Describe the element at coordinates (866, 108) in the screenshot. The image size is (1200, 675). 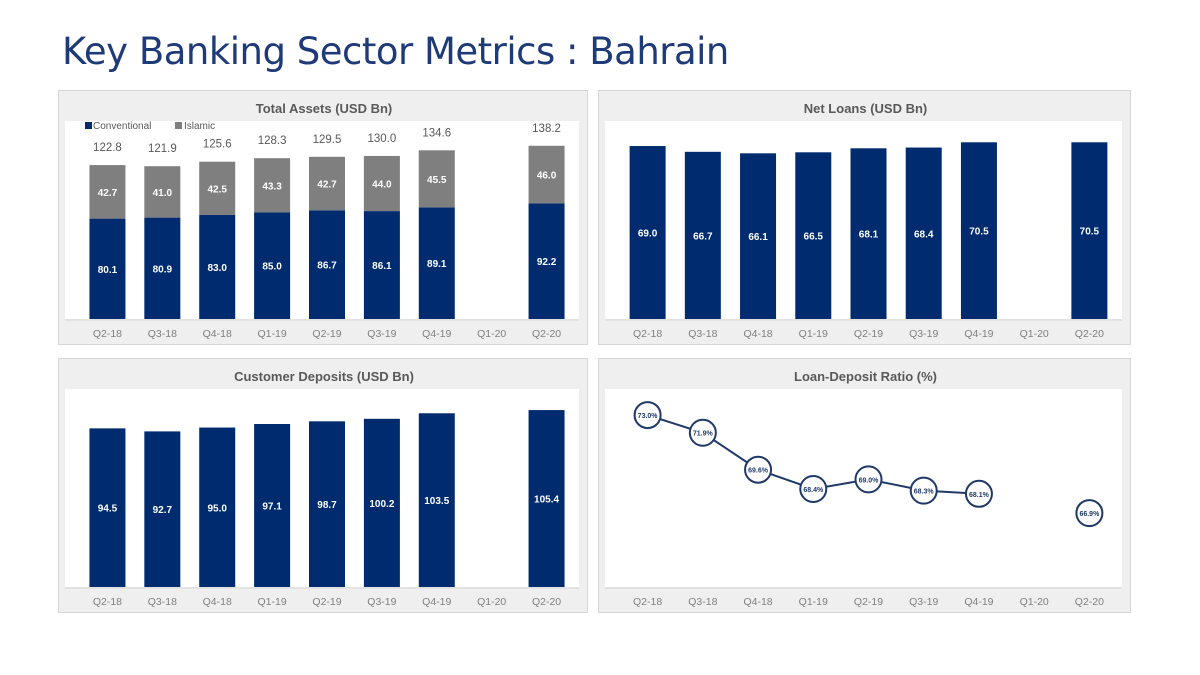
I see `chart-title: Net Loans (USD Bn)` at that location.